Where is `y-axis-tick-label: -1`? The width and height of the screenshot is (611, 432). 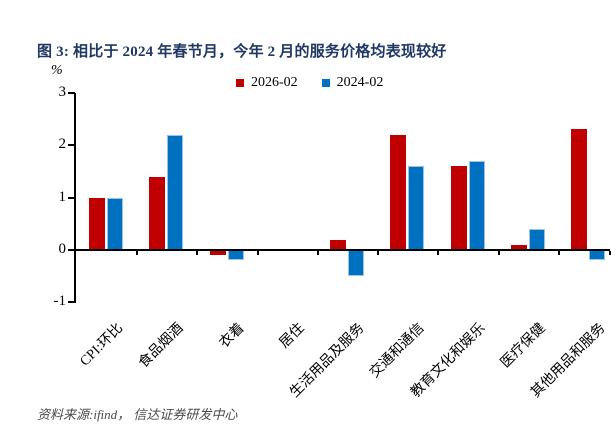
y-axis-tick-label: -1 is located at coordinates (60, 301).